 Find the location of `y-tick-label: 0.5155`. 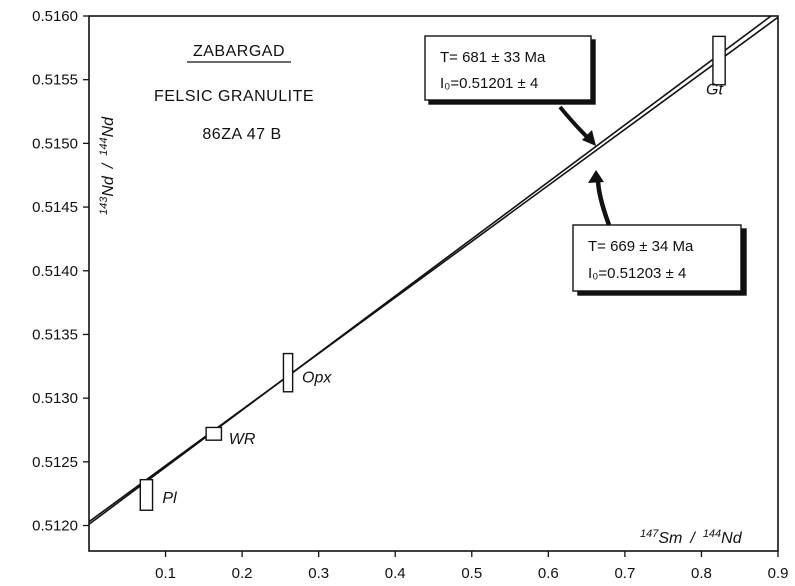

y-tick-label: 0.5155 is located at coordinates (55, 80).